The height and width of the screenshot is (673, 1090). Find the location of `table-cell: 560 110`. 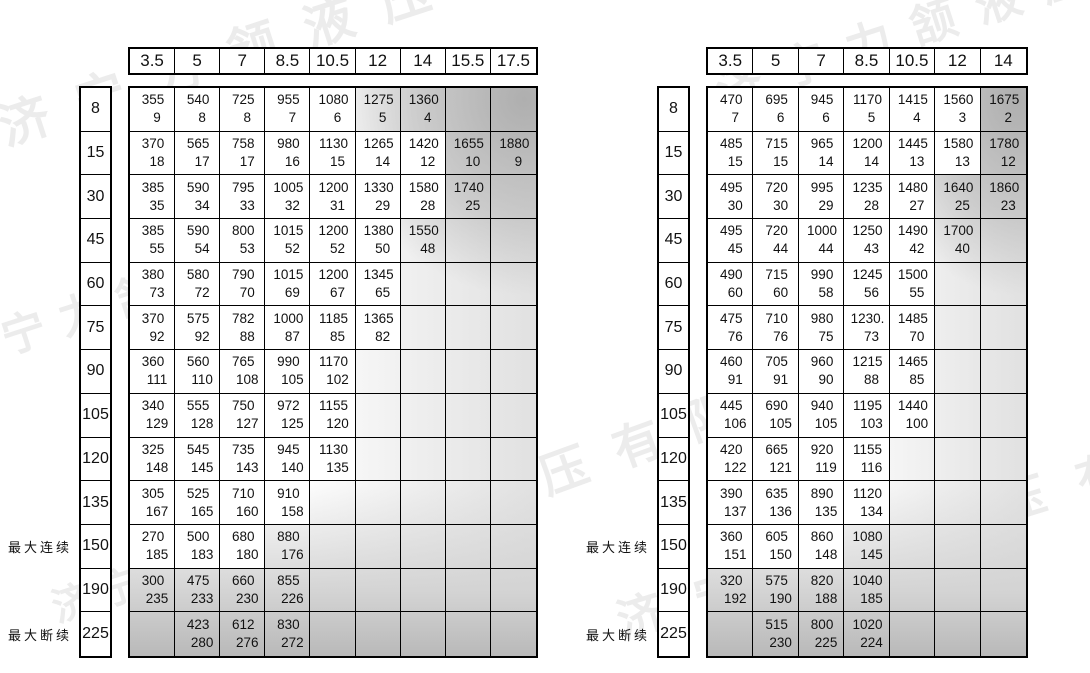

table-cell: 560 110 is located at coordinates (198, 372).